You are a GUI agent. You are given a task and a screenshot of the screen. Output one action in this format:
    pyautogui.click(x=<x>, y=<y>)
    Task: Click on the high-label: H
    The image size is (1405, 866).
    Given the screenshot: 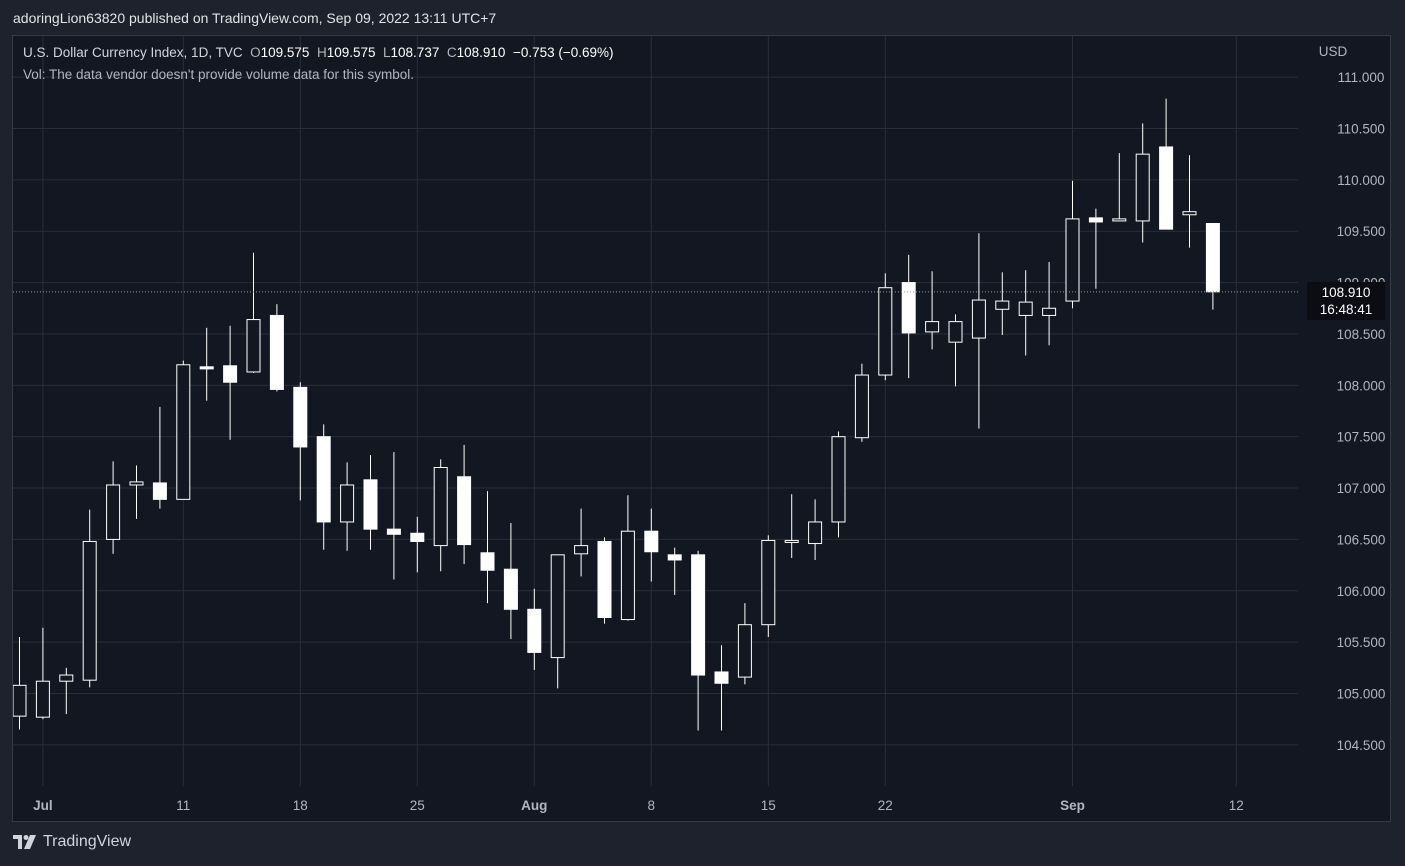 What is the action you would take?
    pyautogui.click(x=321, y=52)
    